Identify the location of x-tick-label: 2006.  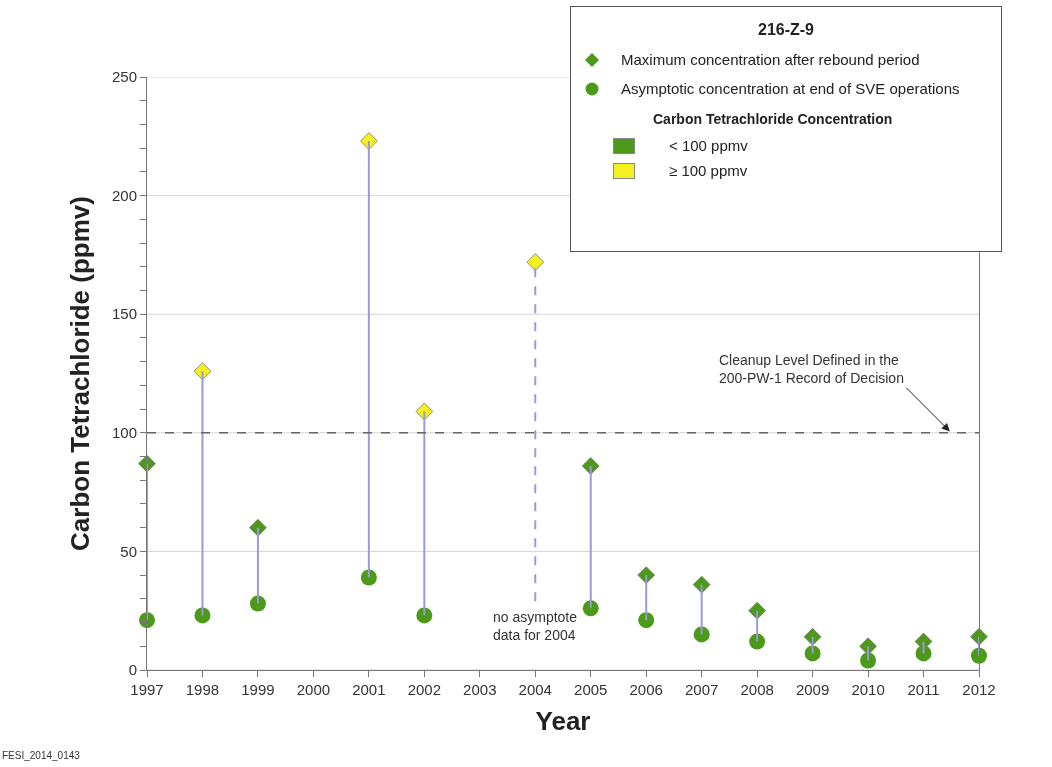
(646, 689).